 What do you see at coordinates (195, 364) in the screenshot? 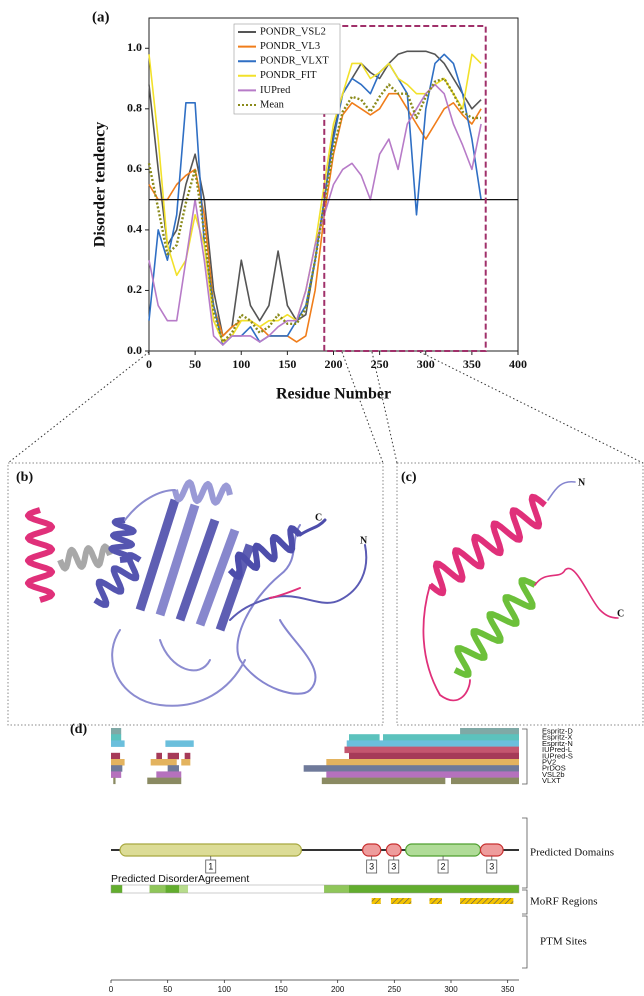
I see `x-tick-label: 50` at bounding box center [195, 364].